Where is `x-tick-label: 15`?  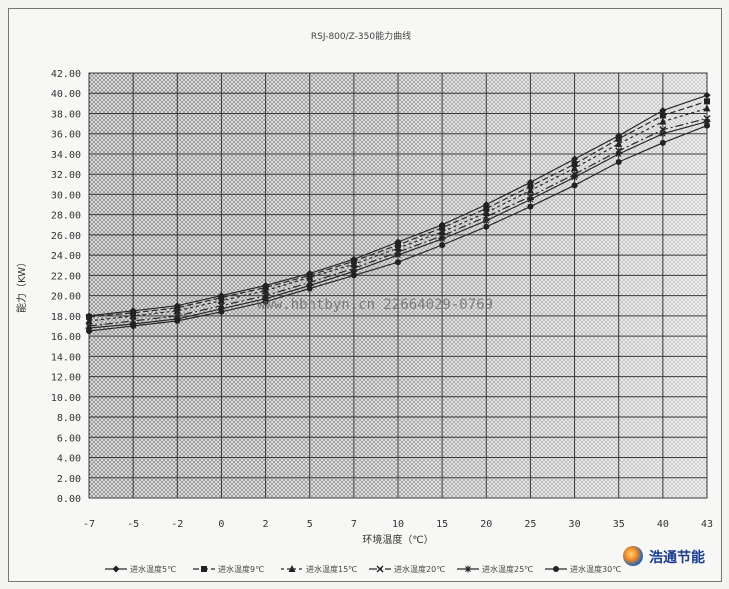
x-tick-label: 15 is located at coordinates (442, 524).